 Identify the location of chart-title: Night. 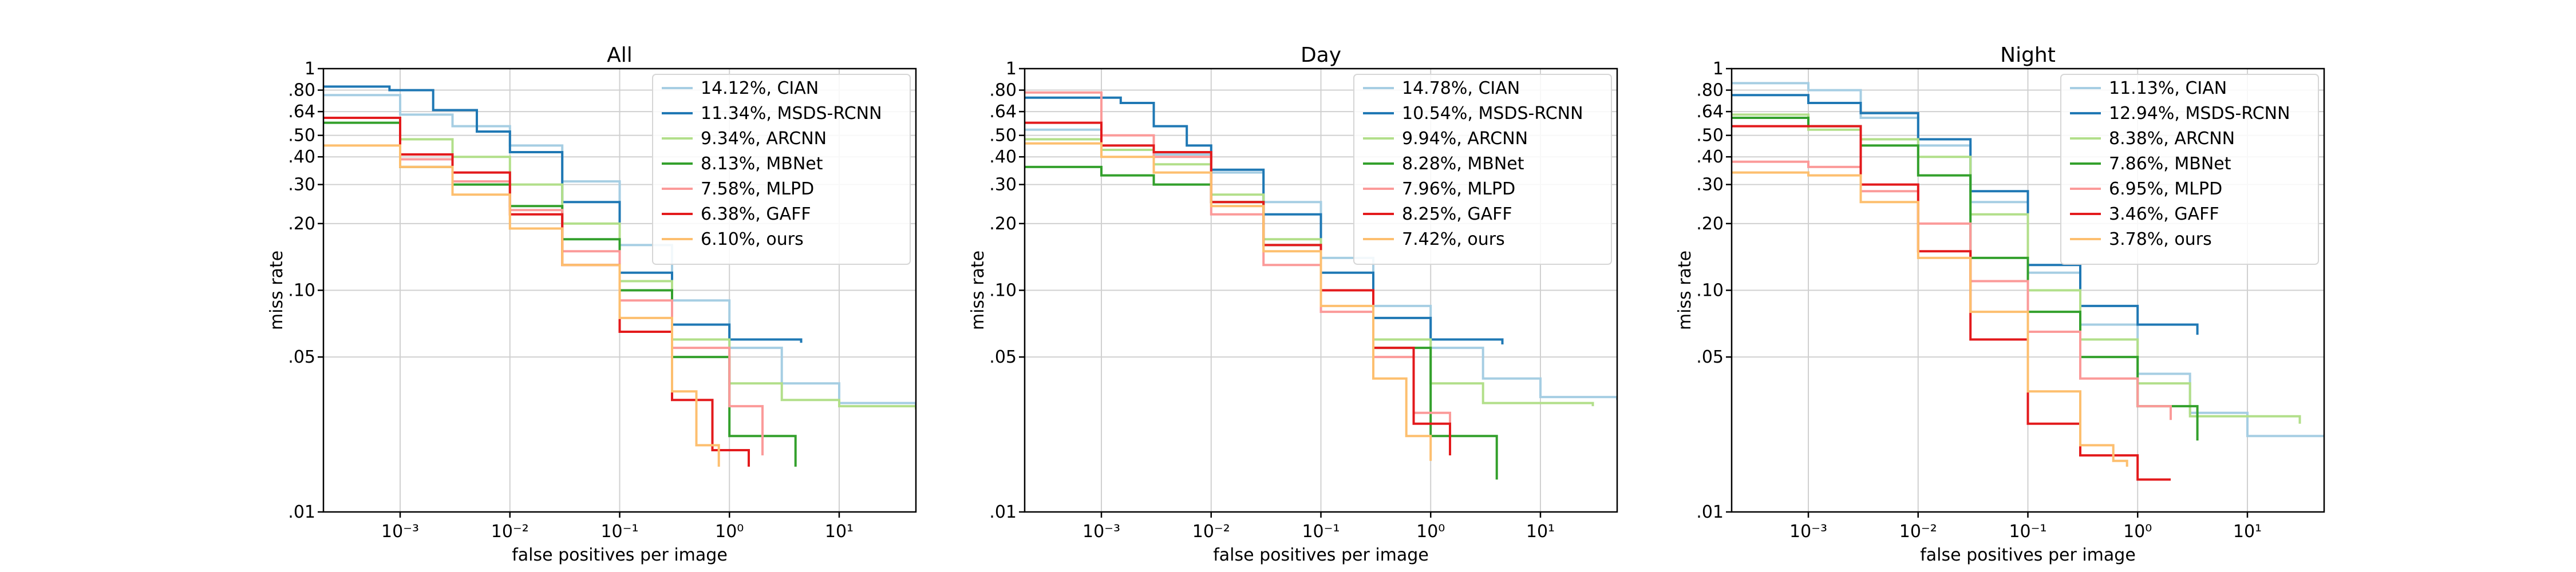
(2028, 55).